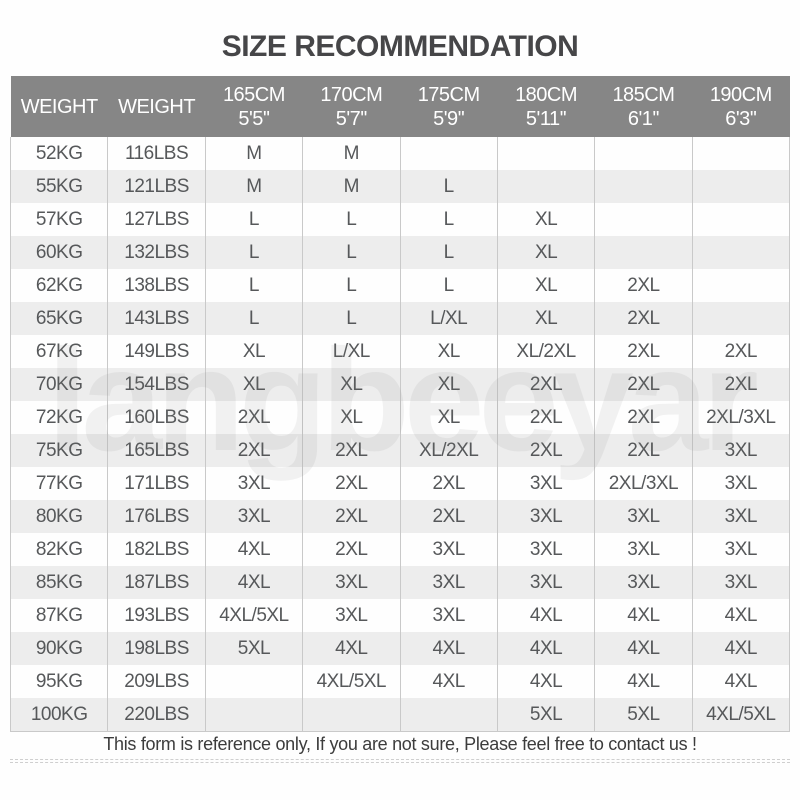 This screenshot has width=800, height=800. Describe the element at coordinates (351, 94) in the screenshot. I see `column-header-line1: 170CM` at that location.